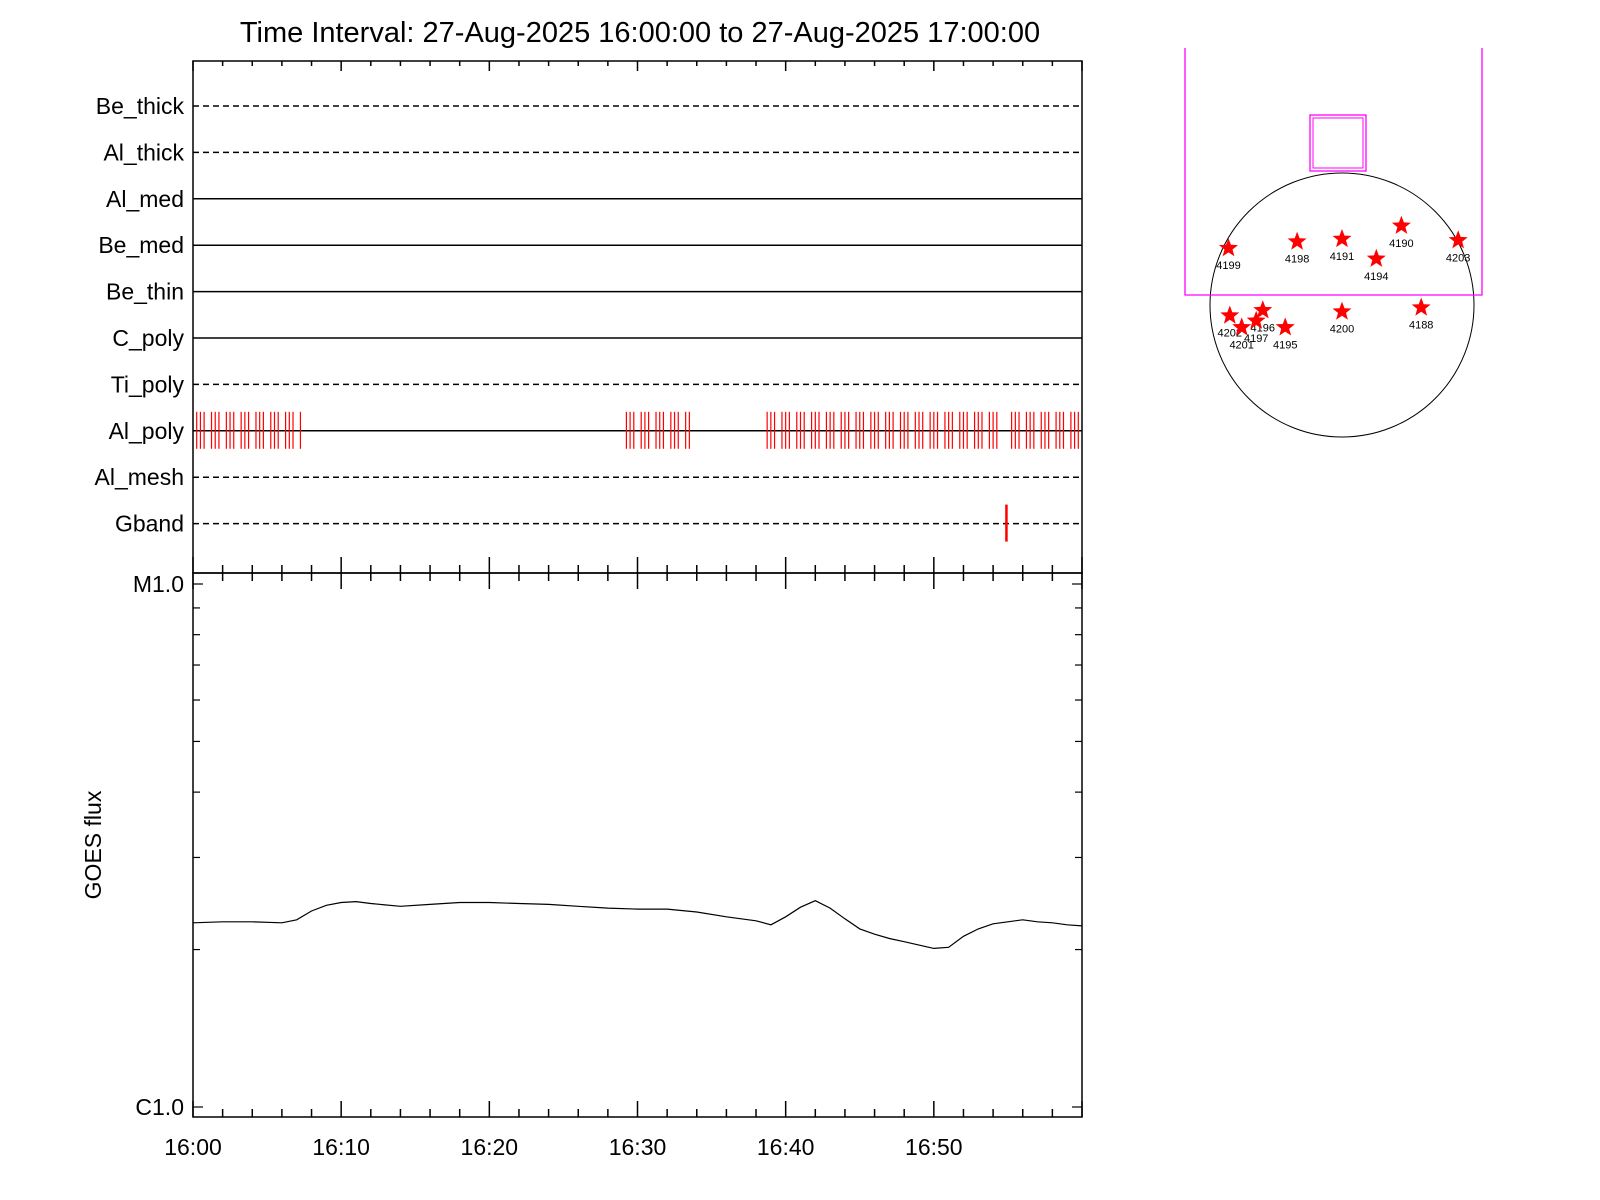  I want to click on fov-box-small-inner, so click(1338, 143).